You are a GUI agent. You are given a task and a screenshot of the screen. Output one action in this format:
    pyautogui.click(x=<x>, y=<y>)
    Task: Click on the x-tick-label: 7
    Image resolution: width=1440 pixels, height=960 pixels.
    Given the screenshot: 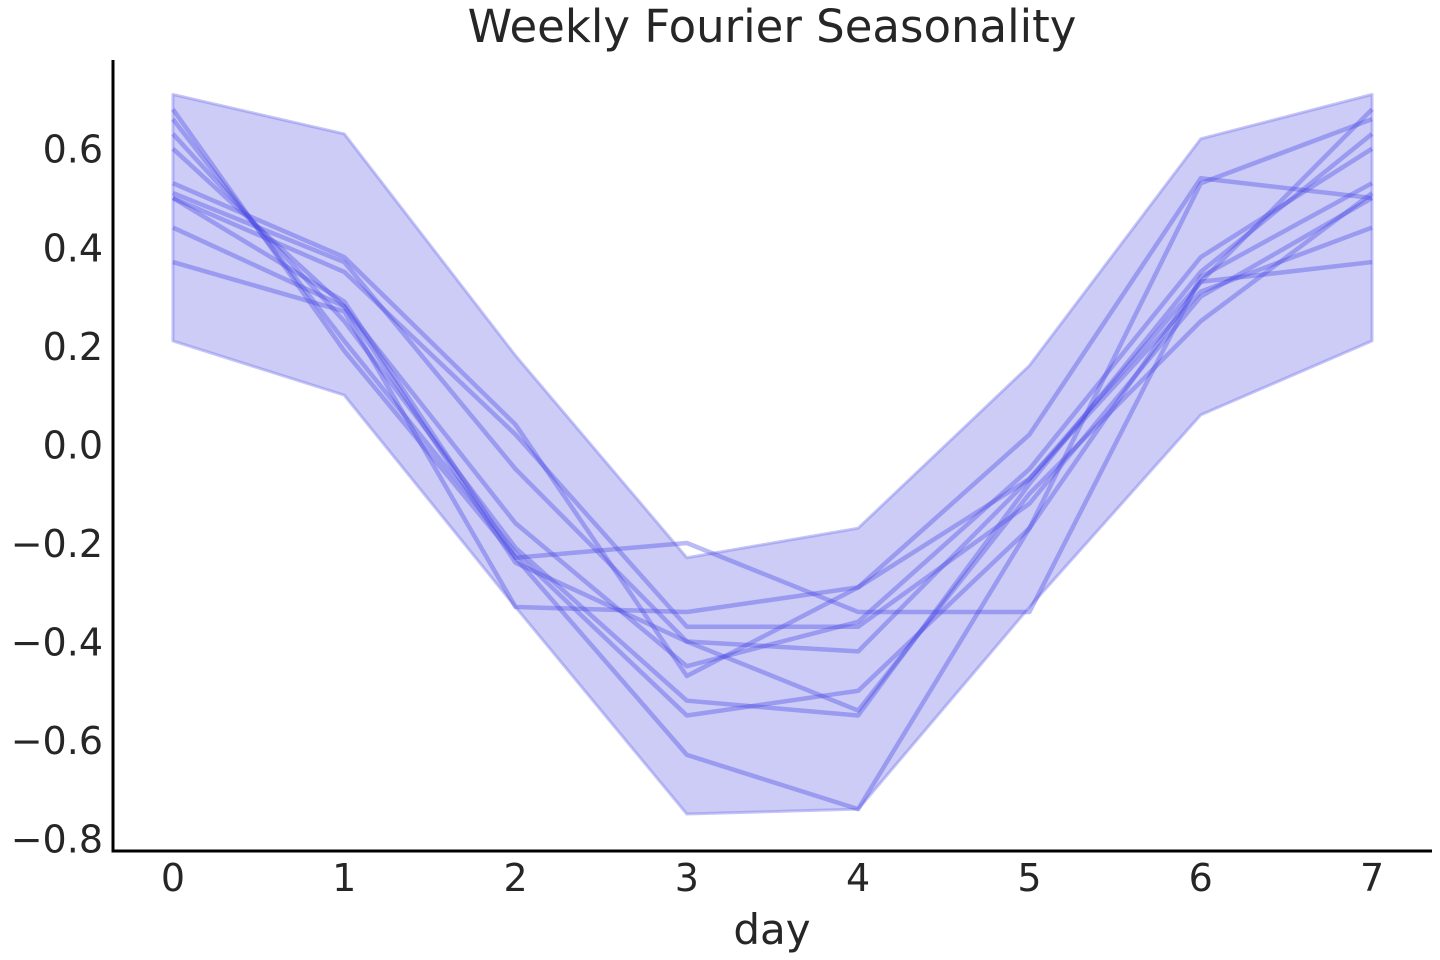 What is the action you would take?
    pyautogui.click(x=1372, y=878)
    